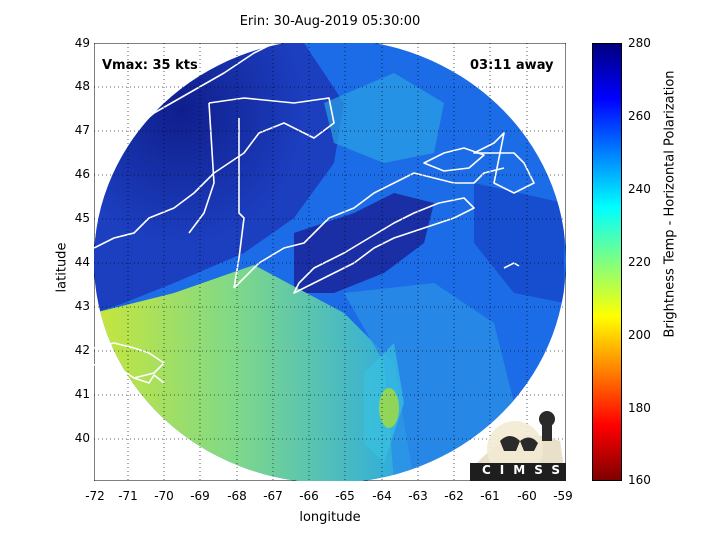 Image resolution: width=720 pixels, height=540 pixels. Describe the element at coordinates (639, 43) in the screenshot. I see `colorbar-tick: 280` at that location.